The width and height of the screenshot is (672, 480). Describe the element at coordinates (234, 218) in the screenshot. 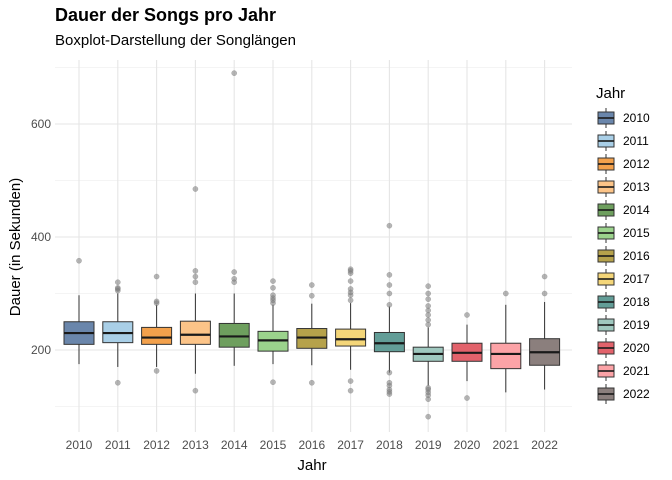

I see `box-2014` at that location.